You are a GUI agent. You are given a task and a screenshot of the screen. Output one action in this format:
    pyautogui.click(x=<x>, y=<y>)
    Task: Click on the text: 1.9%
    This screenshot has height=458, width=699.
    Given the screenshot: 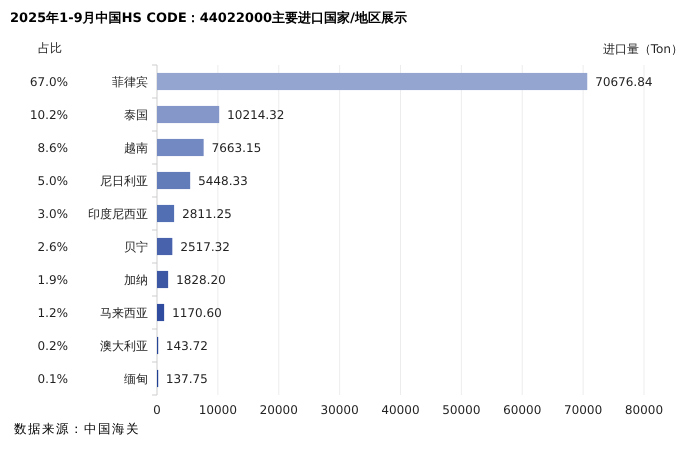 What is the action you would take?
    pyautogui.click(x=53, y=280)
    